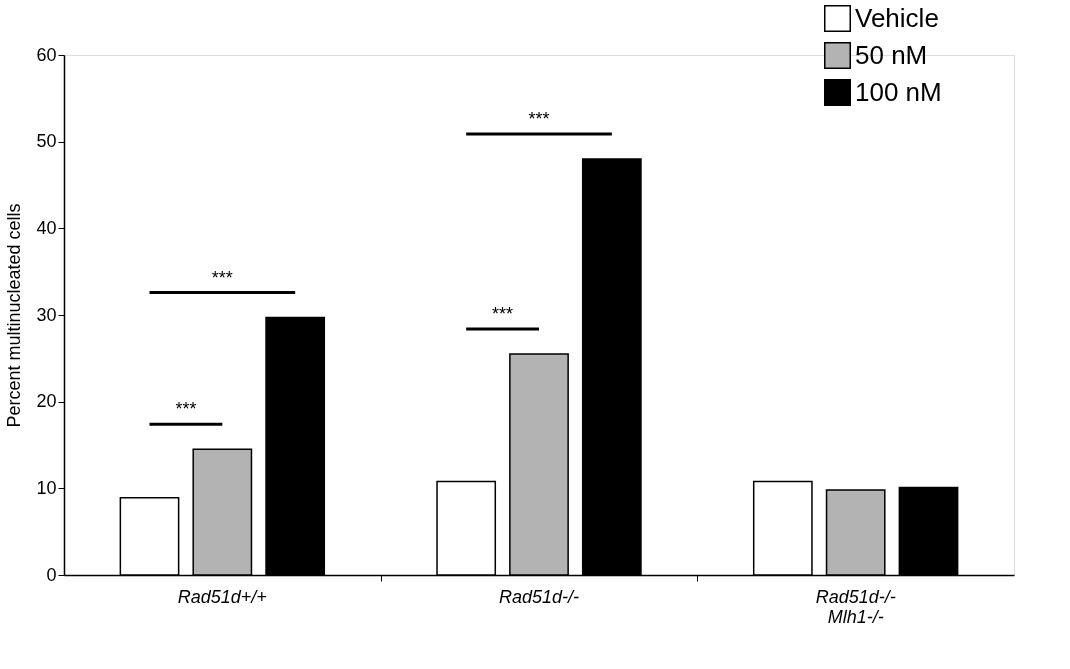  What do you see at coordinates (539, 597) in the screenshot?
I see `x-tick-label: Rad51d-/-` at bounding box center [539, 597].